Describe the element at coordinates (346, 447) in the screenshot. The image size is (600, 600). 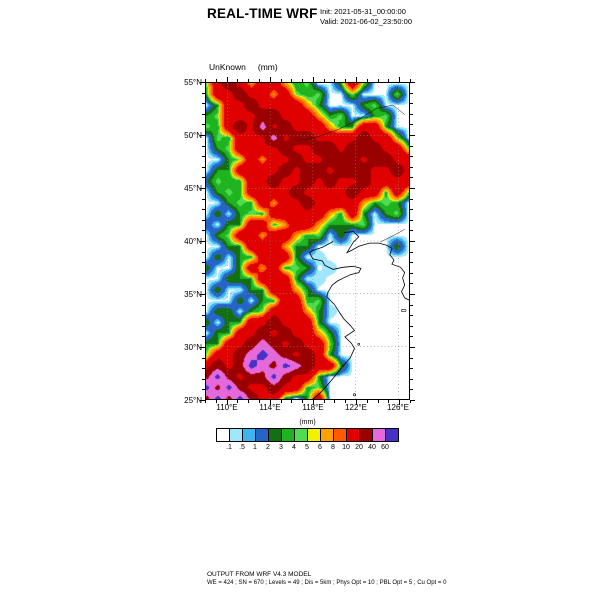
I see `colorbar-tick-label: 10` at that location.